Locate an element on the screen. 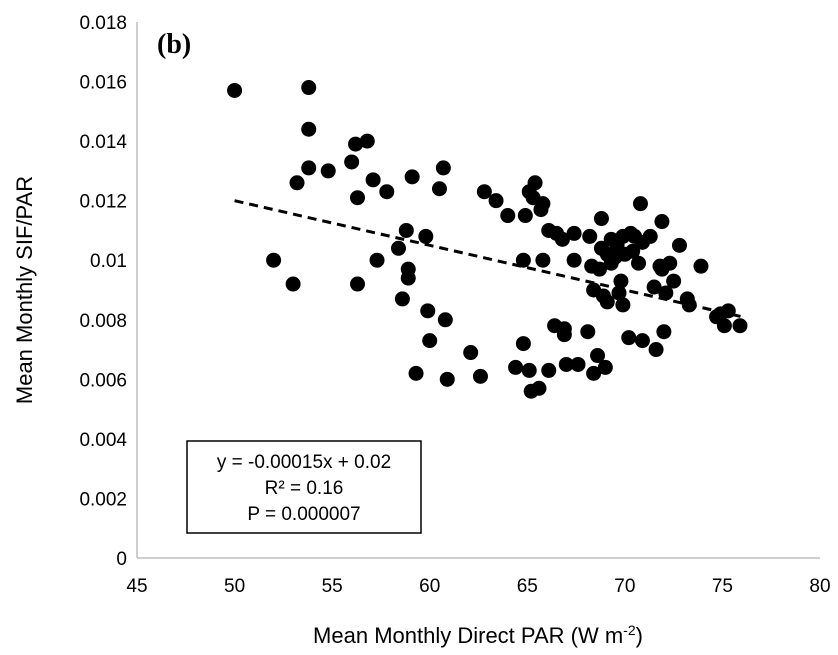 This screenshot has width=838, height=655. panel-label: (b) is located at coordinates (174, 44).